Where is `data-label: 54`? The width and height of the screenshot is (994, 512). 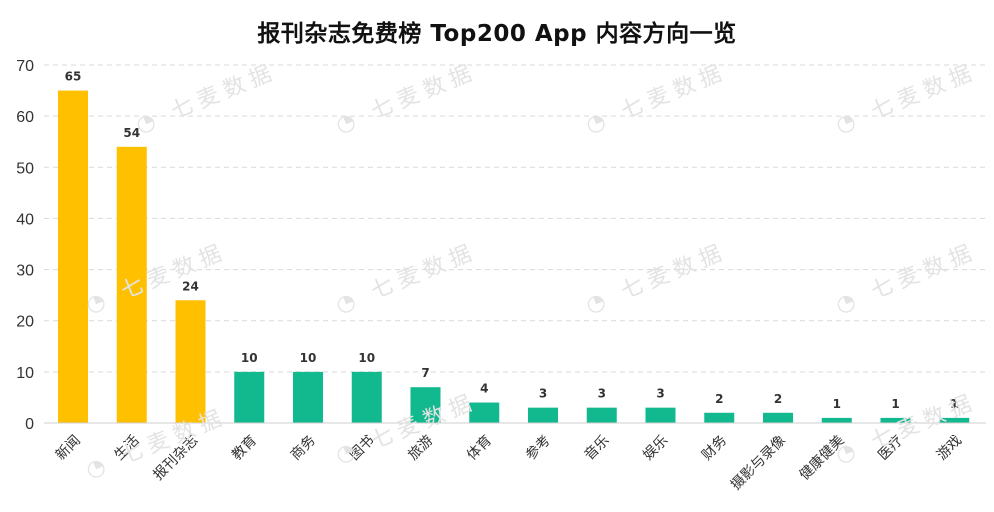 data-label: 54 is located at coordinates (131, 133).